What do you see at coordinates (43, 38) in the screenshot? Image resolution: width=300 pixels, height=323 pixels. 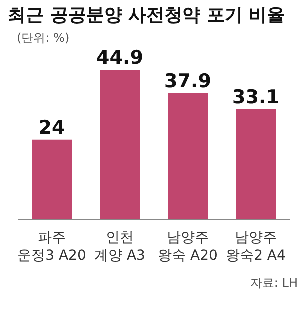 I see `chart-subtitle: (단위: %)` at bounding box center [43, 38].